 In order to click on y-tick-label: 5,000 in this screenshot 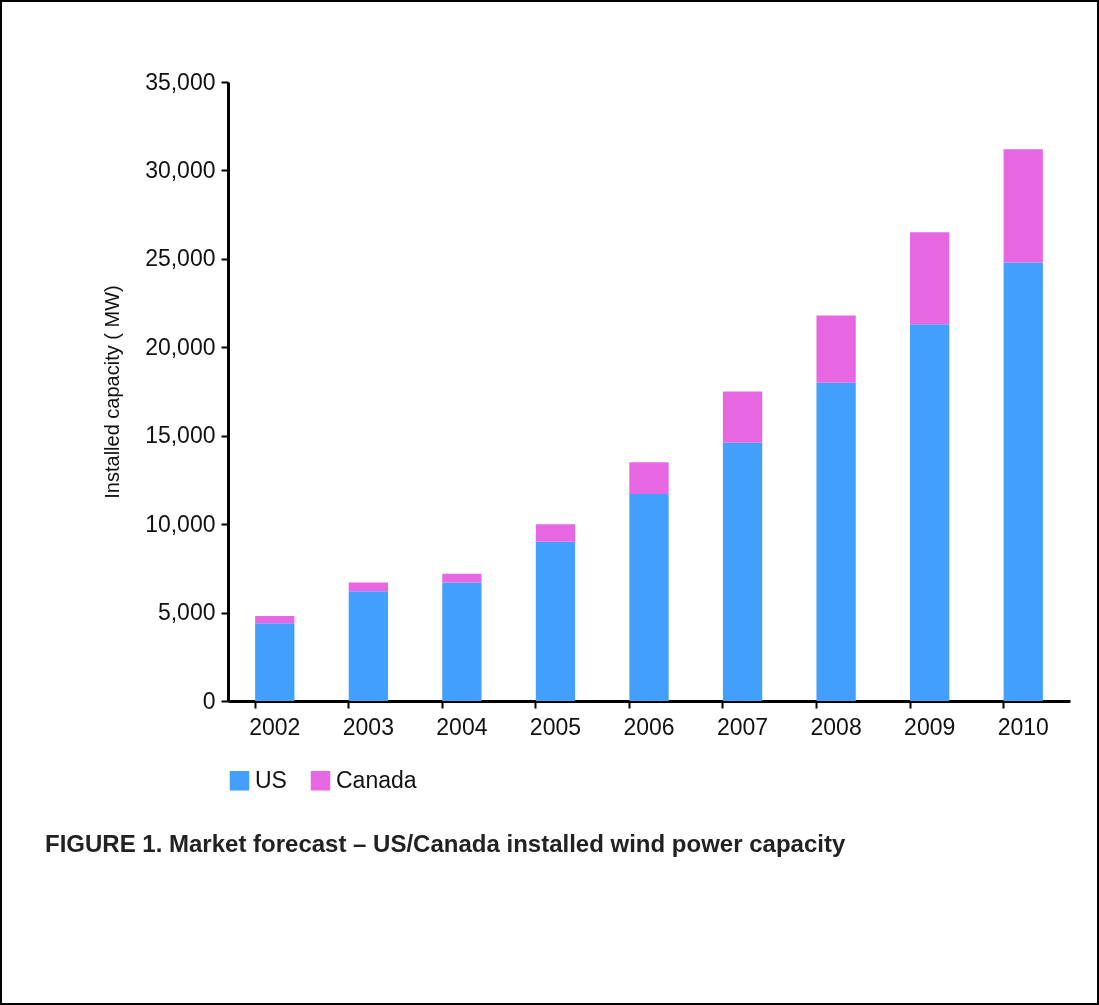, I will do `click(186, 612)`.